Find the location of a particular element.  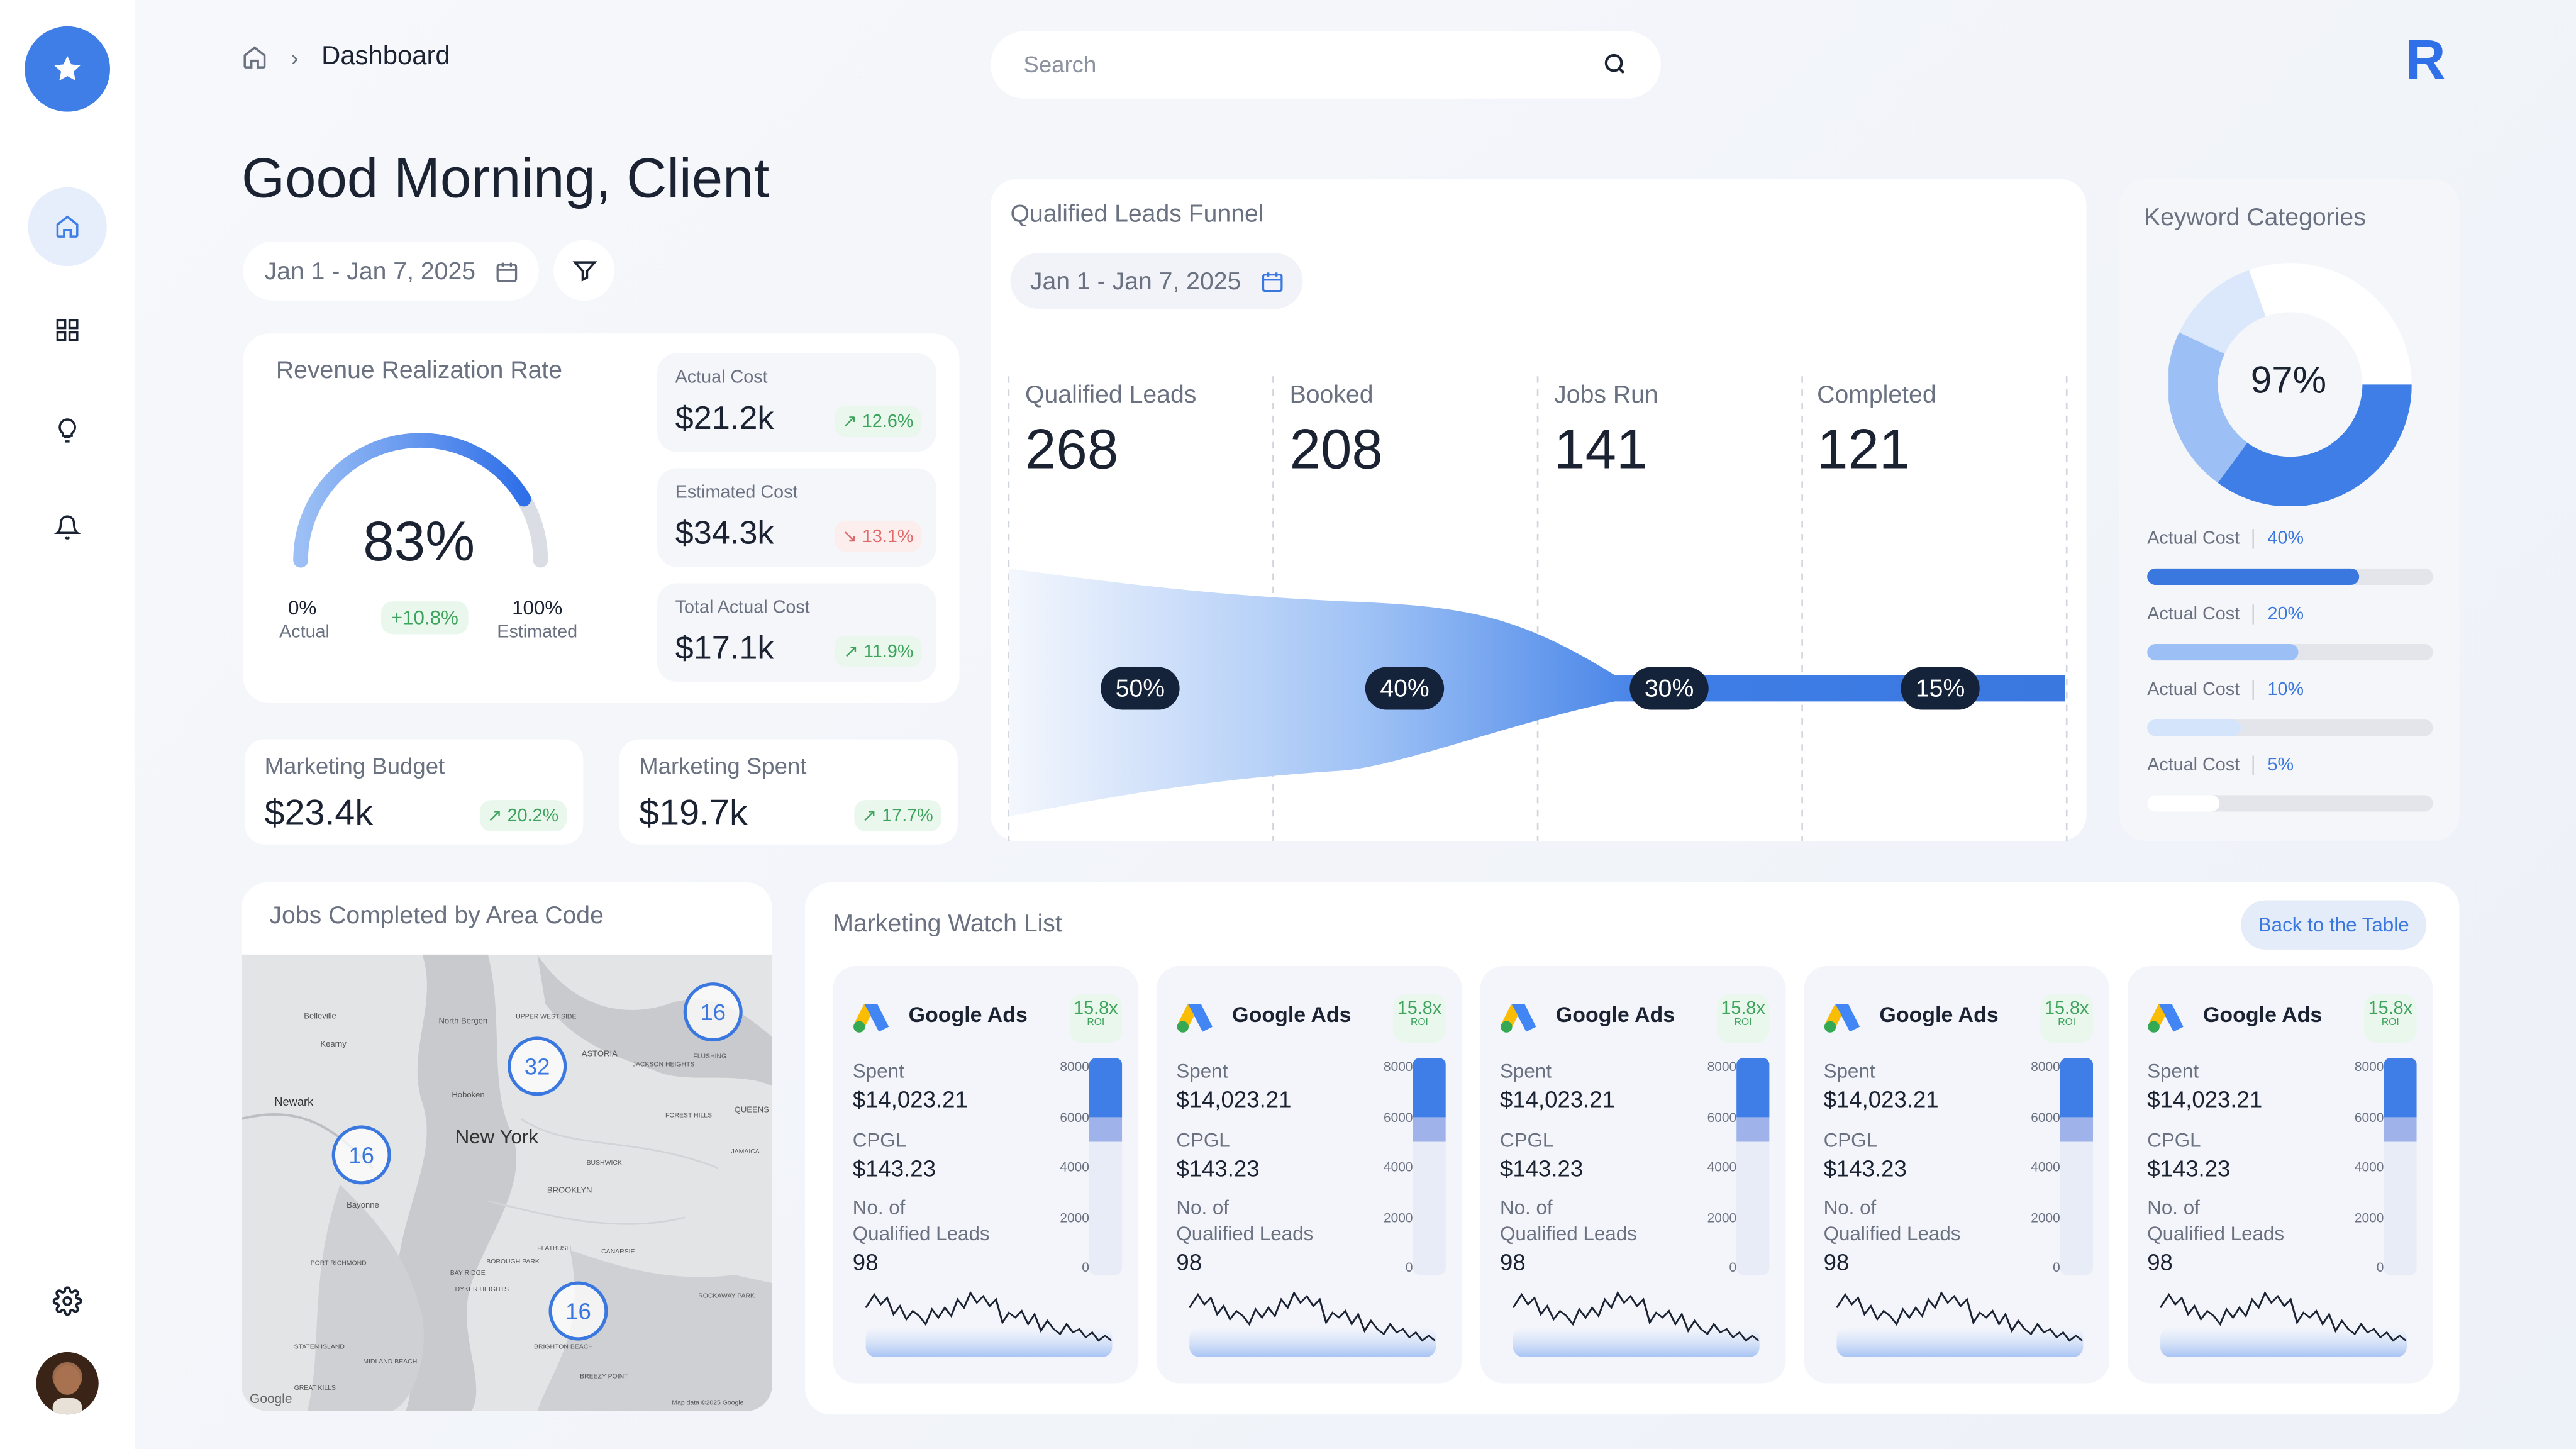

grid-icon is located at coordinates (67, 330).